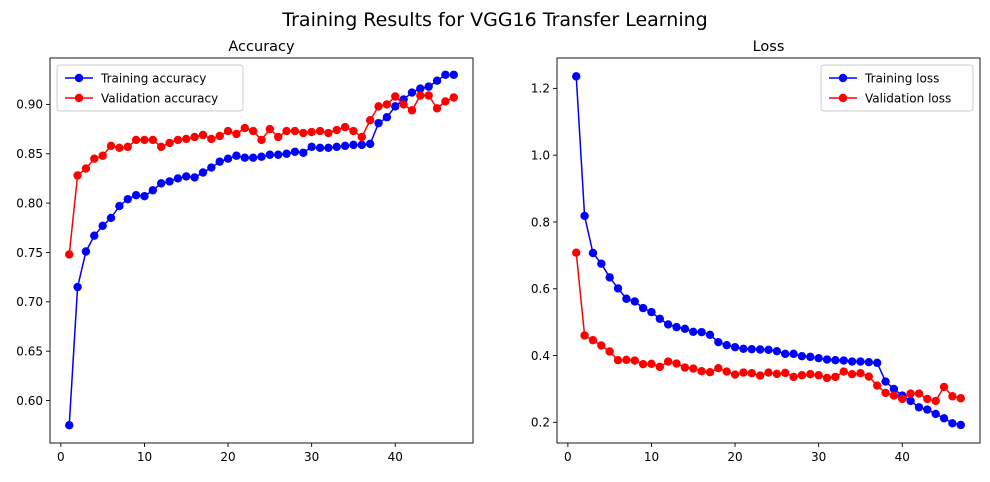  What do you see at coordinates (540, 155) in the screenshot?
I see `loss-y-tick-label: 1.0` at bounding box center [540, 155].